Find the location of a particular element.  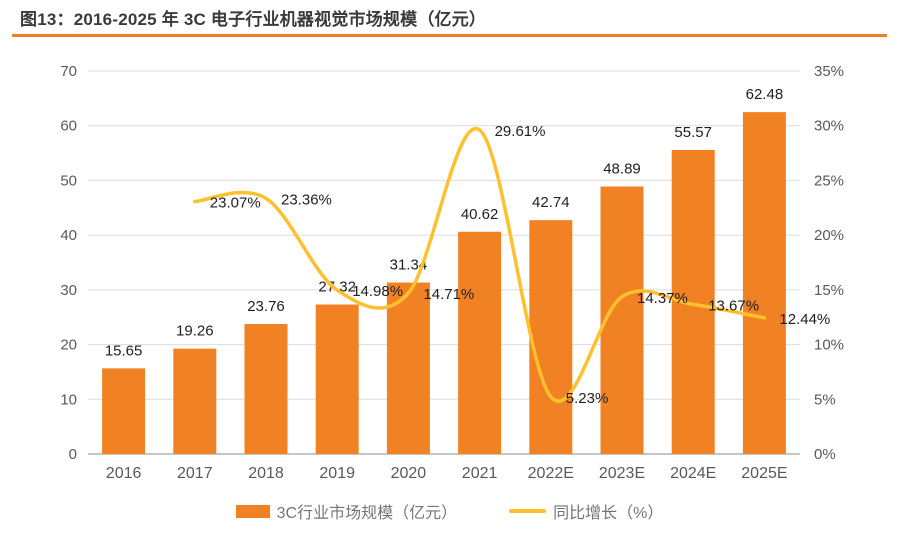

legend-item-yoy-growth: 同比增长（%） is located at coordinates (586, 511).